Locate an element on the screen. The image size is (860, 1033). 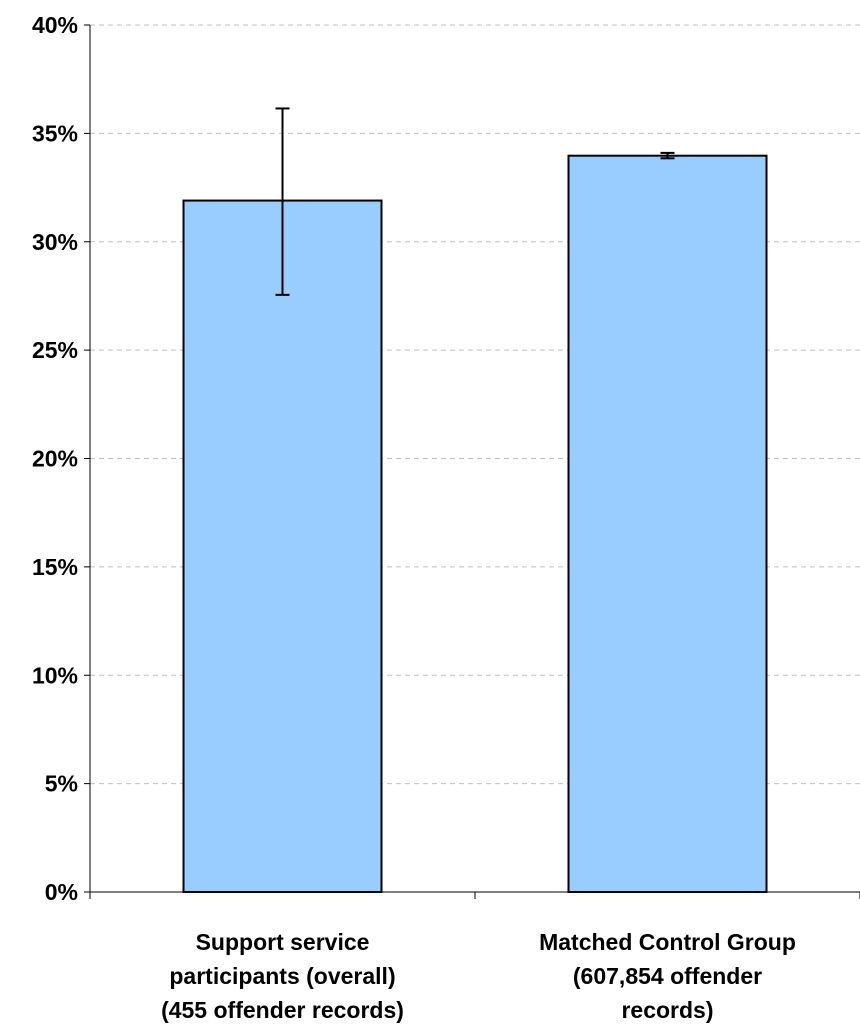
y-tick-label: 5% is located at coordinates (61, 784).